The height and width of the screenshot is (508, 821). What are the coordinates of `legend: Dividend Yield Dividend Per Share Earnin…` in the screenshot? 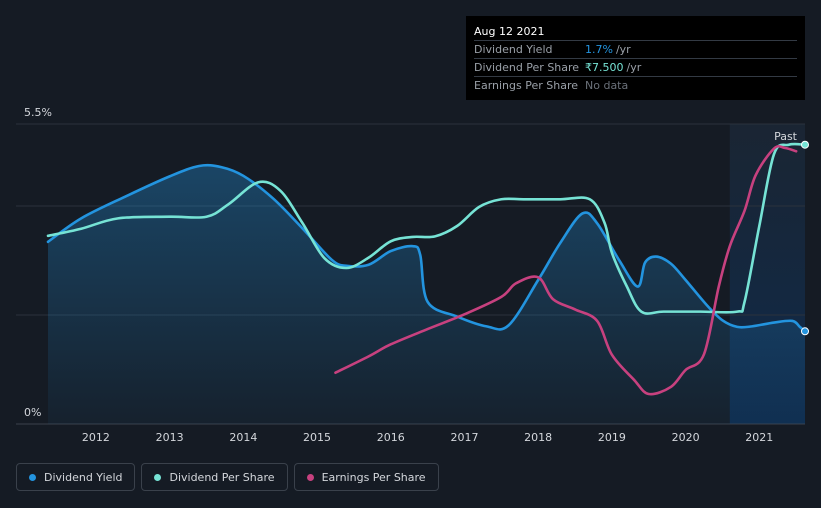 It's located at (227, 477).